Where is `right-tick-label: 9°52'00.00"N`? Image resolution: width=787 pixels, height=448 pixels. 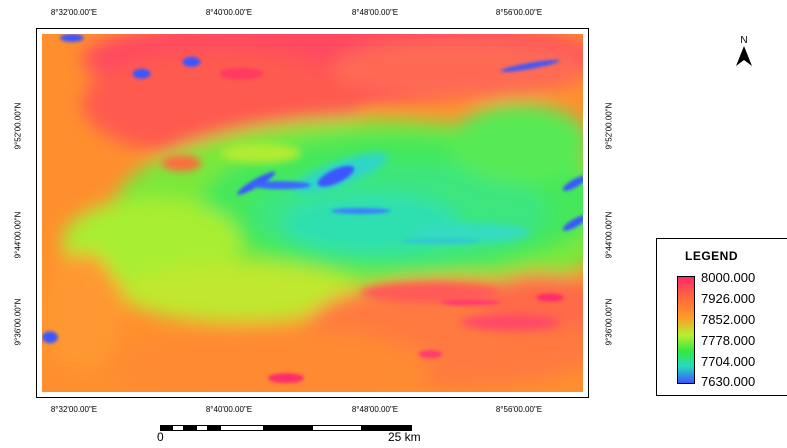
right-tick-label: 9°52'00.00"N is located at coordinates (609, 126).